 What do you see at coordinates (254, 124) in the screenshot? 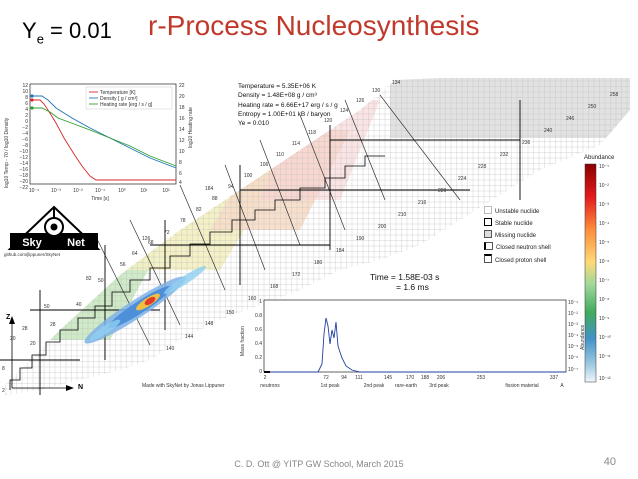
I see `info-ye: Ye = 0.010` at bounding box center [254, 124].